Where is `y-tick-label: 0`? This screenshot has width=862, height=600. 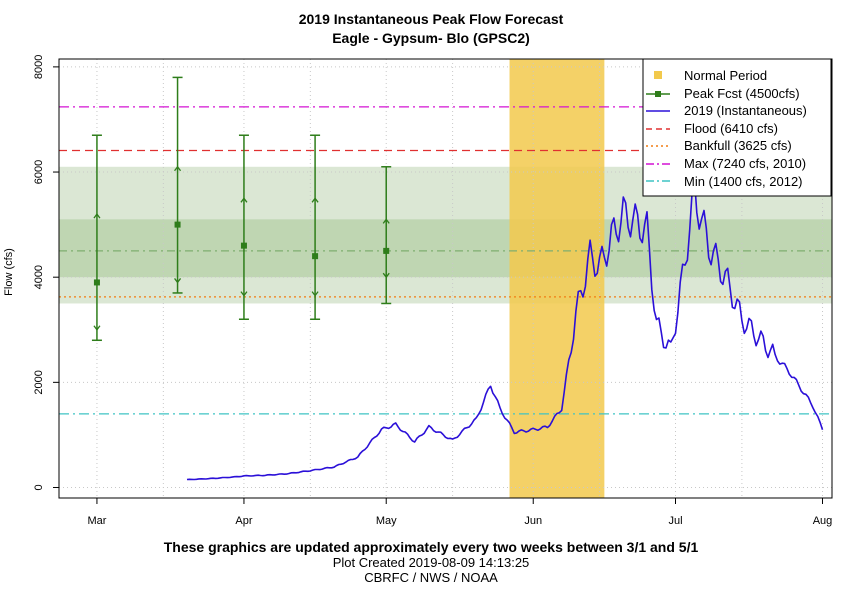 y-tick-label: 0 is located at coordinates (39, 487).